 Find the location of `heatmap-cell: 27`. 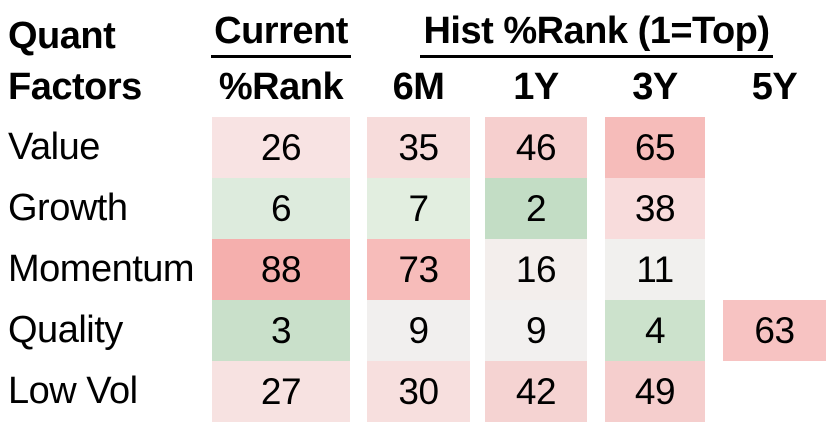

heatmap-cell: 27 is located at coordinates (281, 391).